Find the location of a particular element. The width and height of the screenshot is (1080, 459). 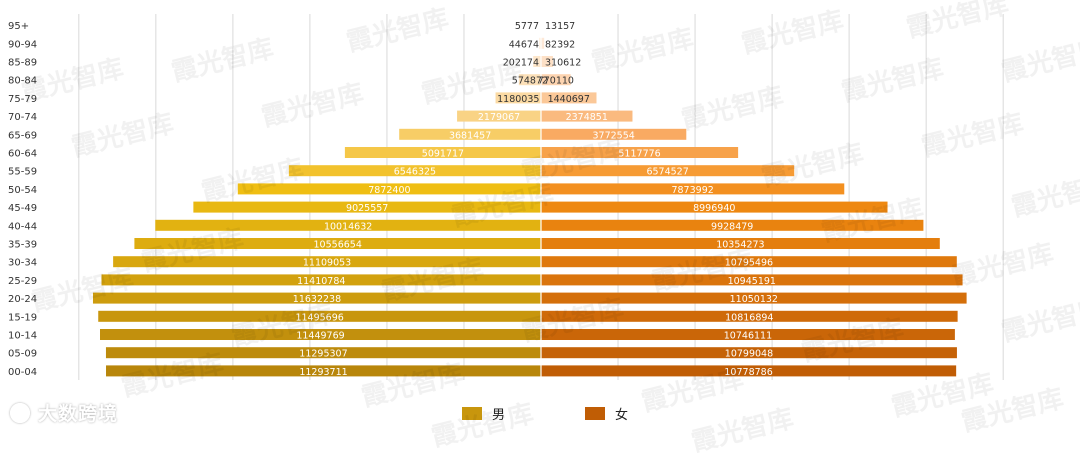

data-label-male: 7872400 is located at coordinates (389, 190).